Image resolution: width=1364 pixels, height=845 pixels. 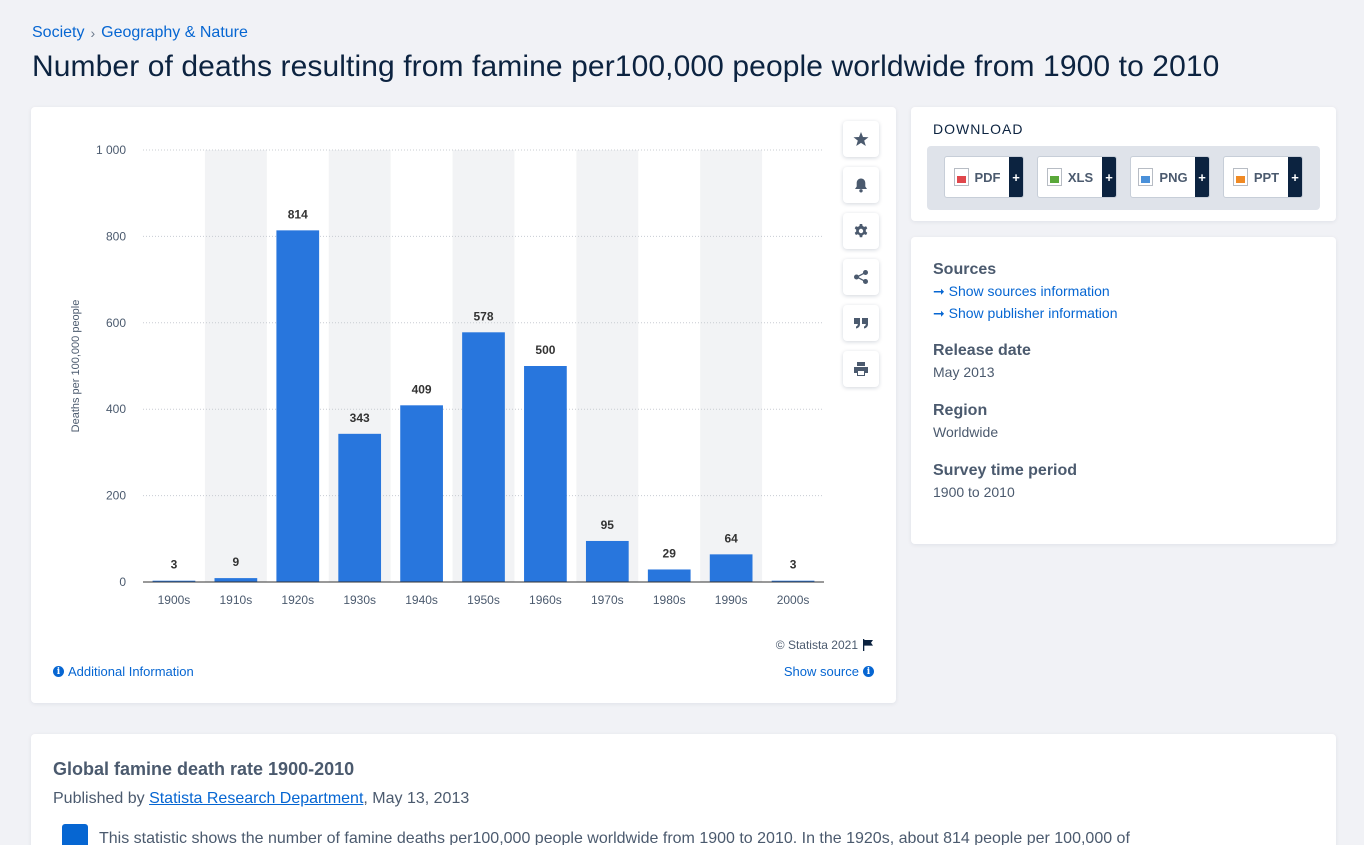 What do you see at coordinates (122, 582) in the screenshot?
I see `y-tick-label: 0` at bounding box center [122, 582].